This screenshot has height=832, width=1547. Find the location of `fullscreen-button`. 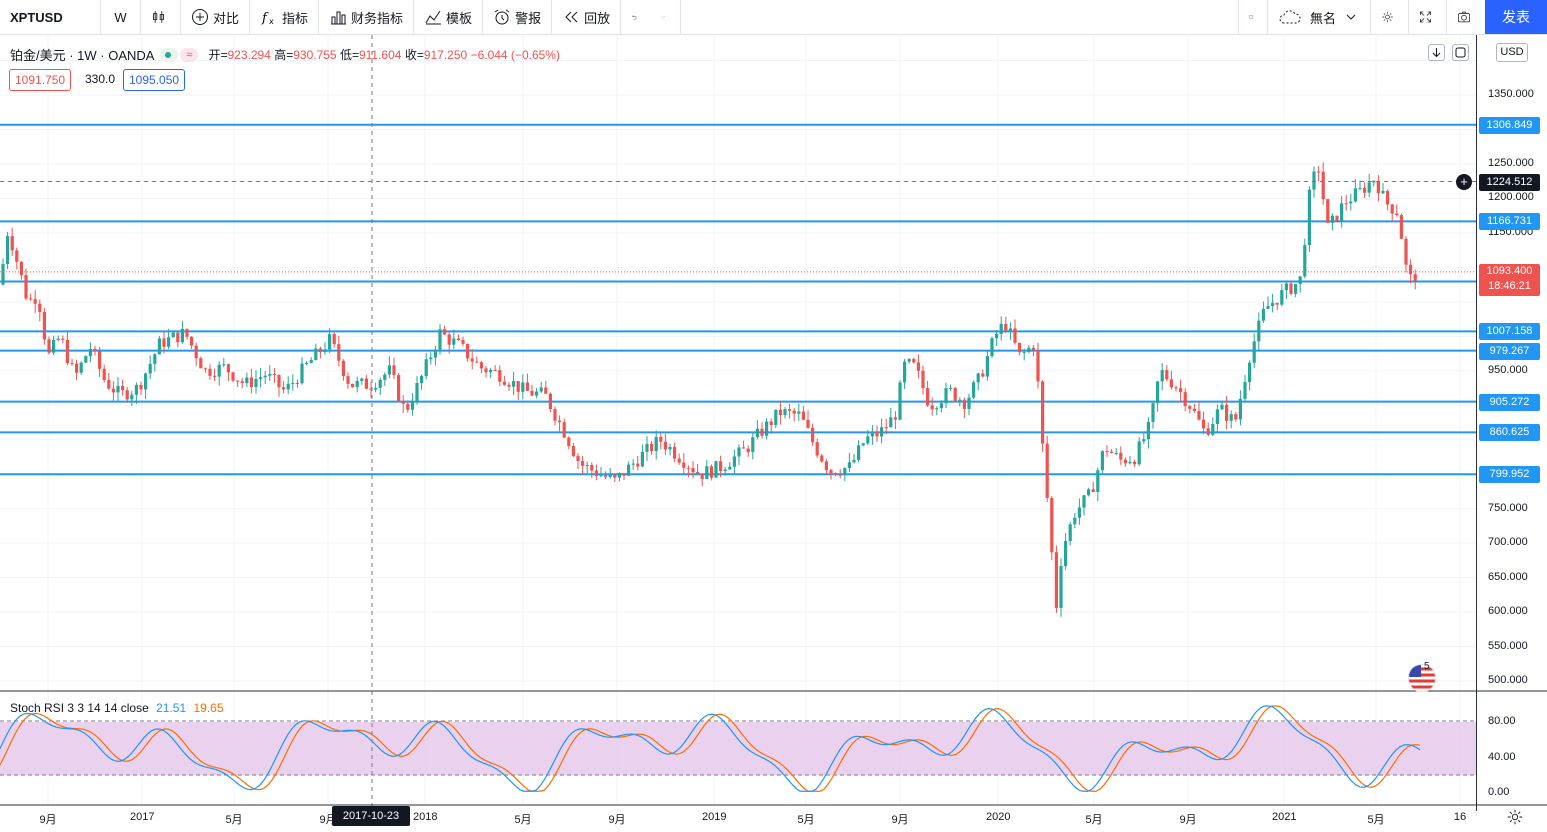

fullscreen-button is located at coordinates (1428, 17).